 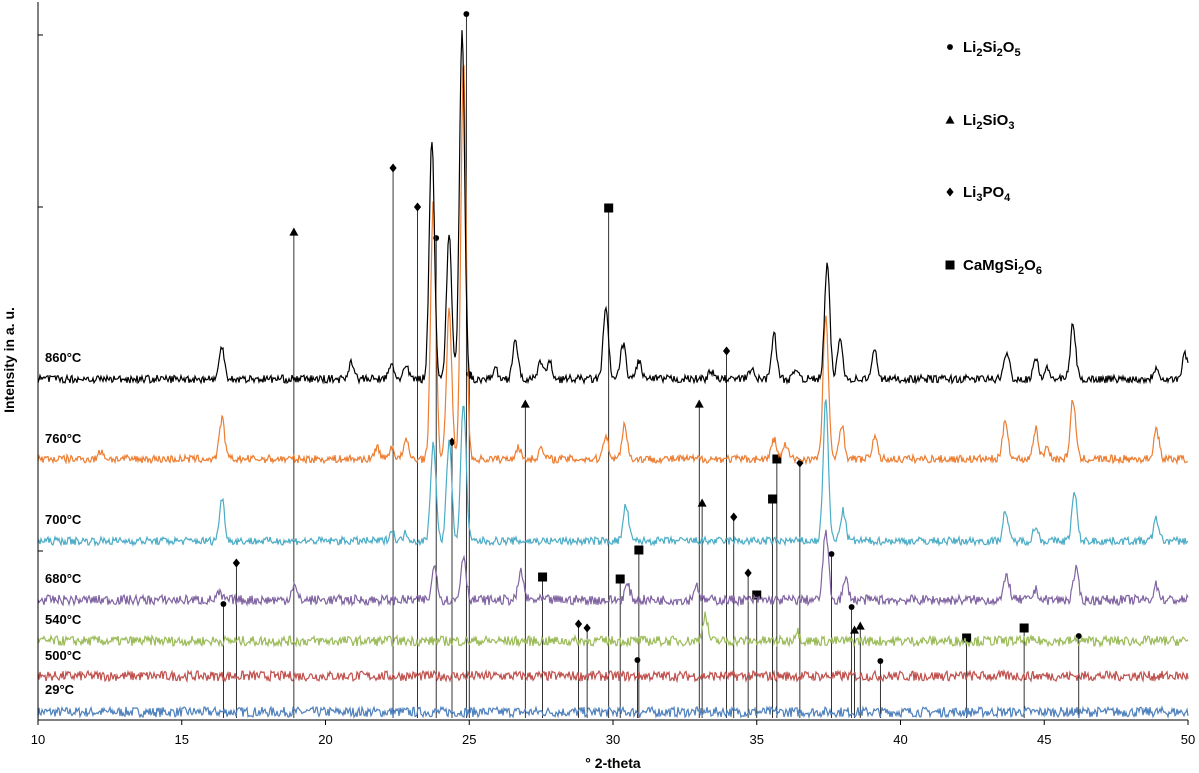 What do you see at coordinates (613, 739) in the screenshot?
I see `x-tick-label: 30` at bounding box center [613, 739].